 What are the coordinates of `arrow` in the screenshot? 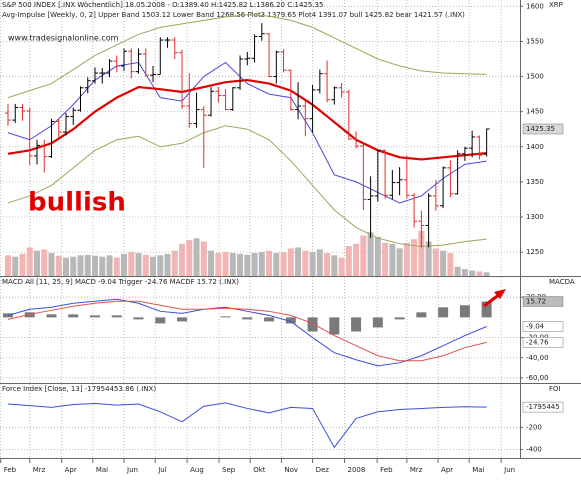 It's located at (494, 298).